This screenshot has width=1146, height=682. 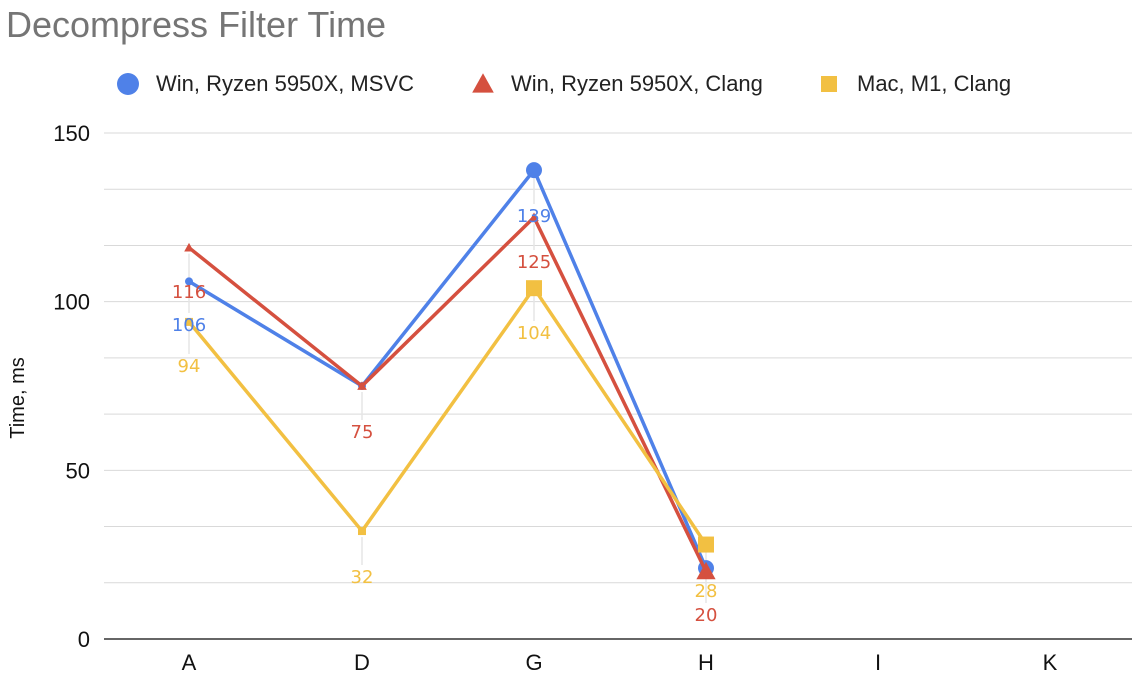 What do you see at coordinates (71, 133) in the screenshot?
I see `y-tick-label: 150` at bounding box center [71, 133].